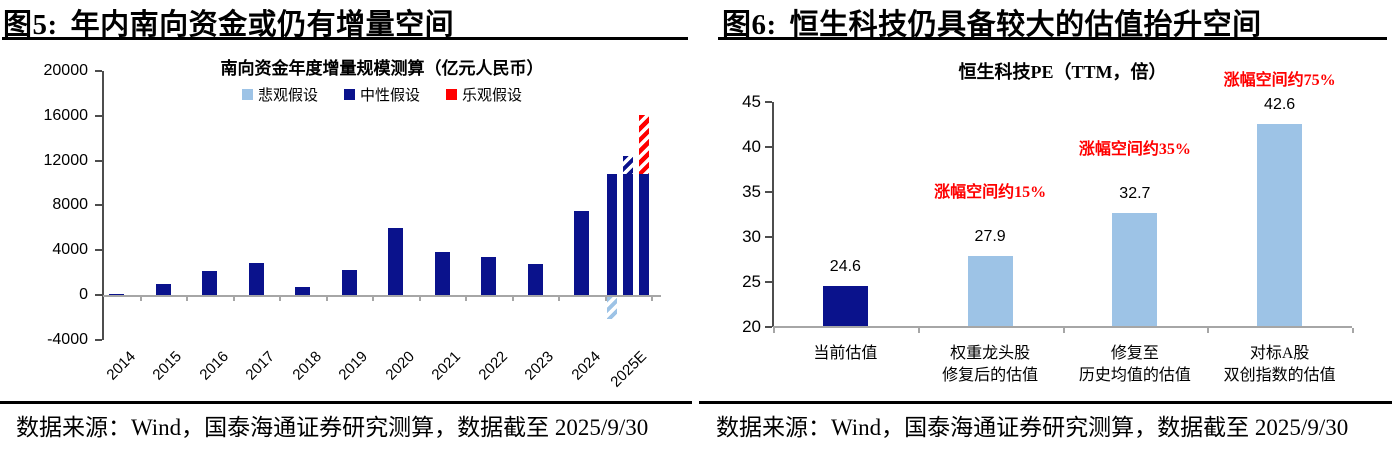 The width and height of the screenshot is (1392, 453). Describe the element at coordinates (751, 191) in the screenshot. I see `figure6-ytick-label-35: 35` at that location.